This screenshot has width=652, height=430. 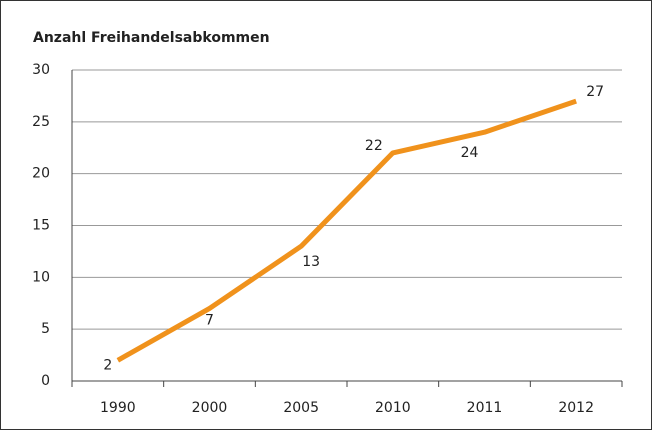 What do you see at coordinates (45, 381) in the screenshot?
I see `y-tick-label: 0` at bounding box center [45, 381].